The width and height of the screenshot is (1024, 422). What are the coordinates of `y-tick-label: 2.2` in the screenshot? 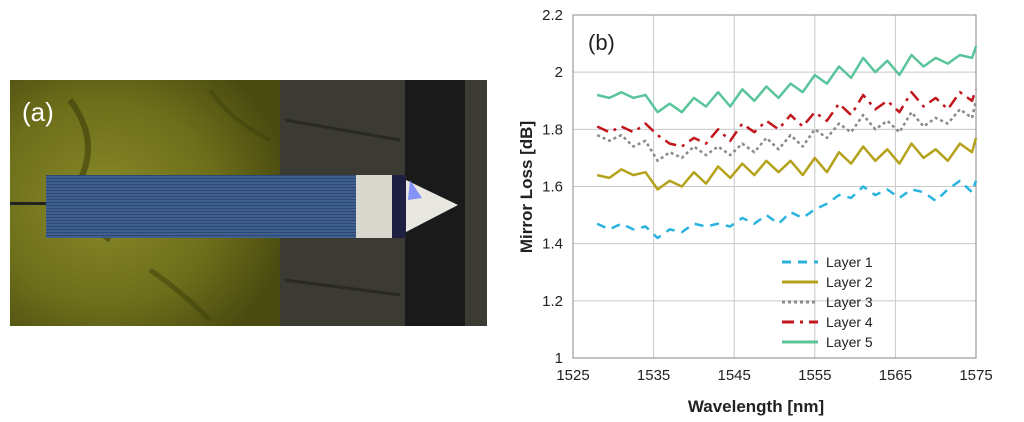 It's located at (552, 15).